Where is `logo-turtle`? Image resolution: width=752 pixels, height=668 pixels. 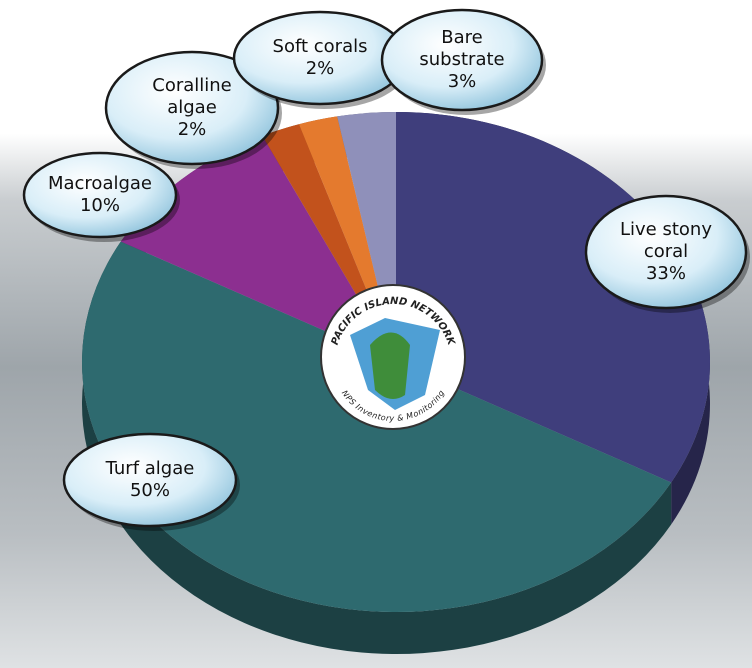 logo-turtle is located at coordinates (390, 365).